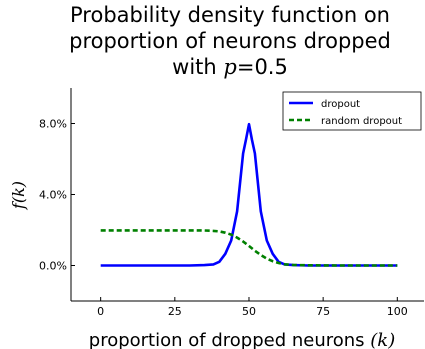  I want to click on title-line-3: with p=0.5, so click(230, 67).